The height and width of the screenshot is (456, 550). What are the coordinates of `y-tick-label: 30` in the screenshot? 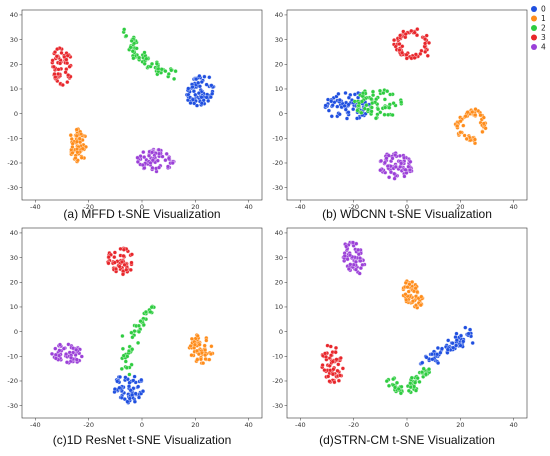 It's located at (279, 258).